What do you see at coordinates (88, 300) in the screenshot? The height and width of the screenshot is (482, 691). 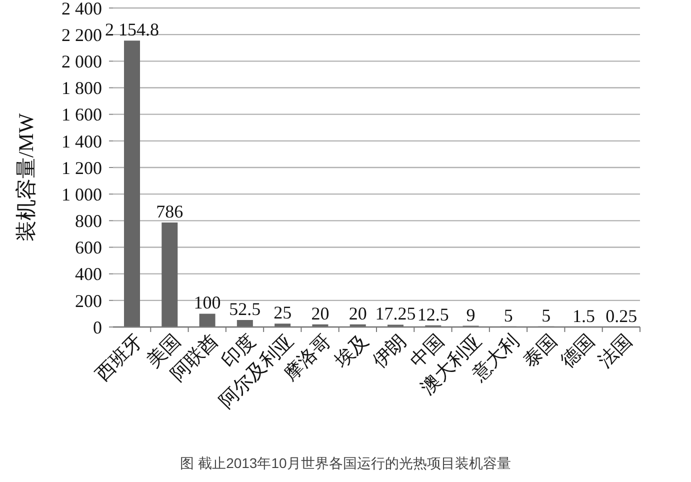 I see `y-tick-label: 200` at bounding box center [88, 300].